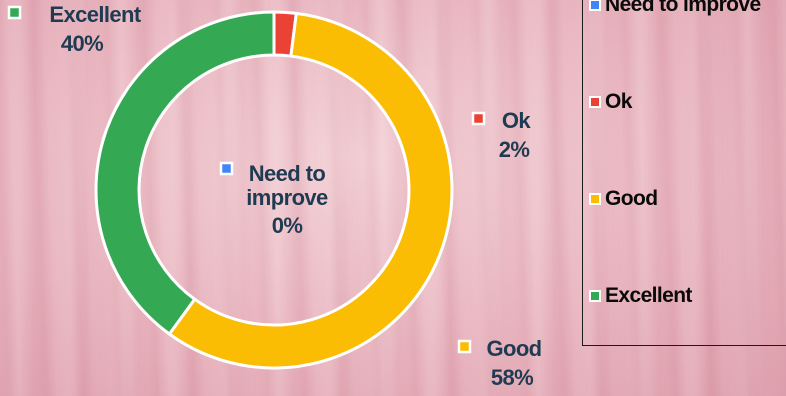 Image resolution: width=786 pixels, height=396 pixels. What do you see at coordinates (595, 102) in the screenshot?
I see `legend-swatch-ok` at bounding box center [595, 102].